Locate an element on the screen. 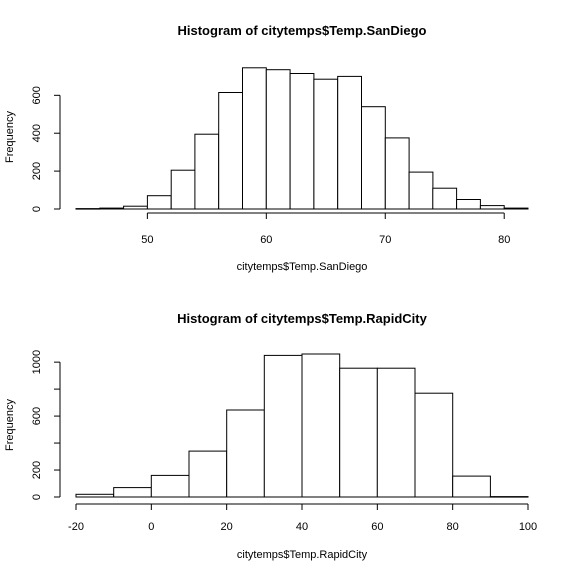 The width and height of the screenshot is (576, 576). rapidcity-y-tick-label-2: 600 is located at coordinates (37, 416).